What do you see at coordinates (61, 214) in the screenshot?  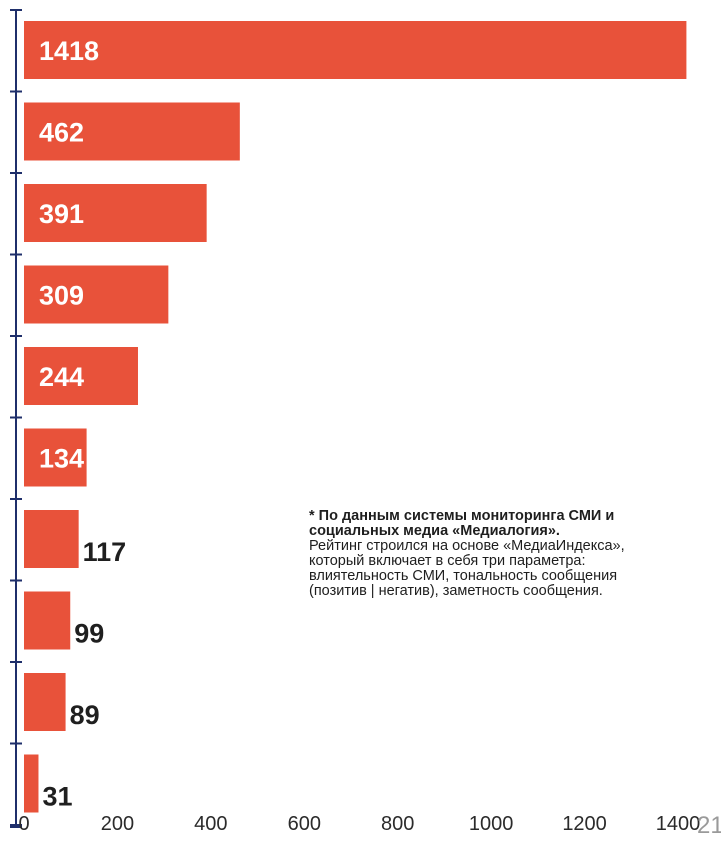 I see `bar-label-3: 391` at bounding box center [61, 214].